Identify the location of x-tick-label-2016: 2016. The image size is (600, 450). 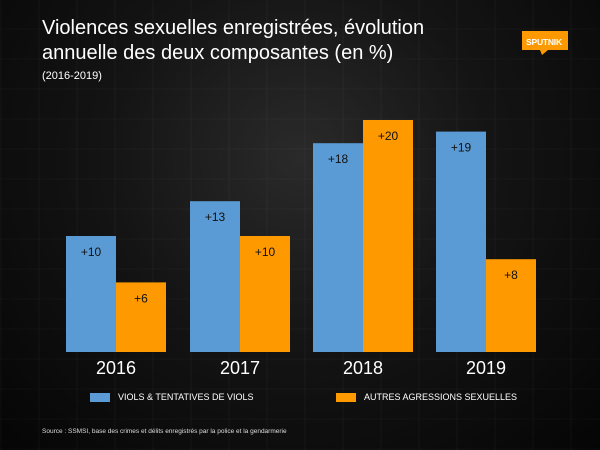
(116, 368).